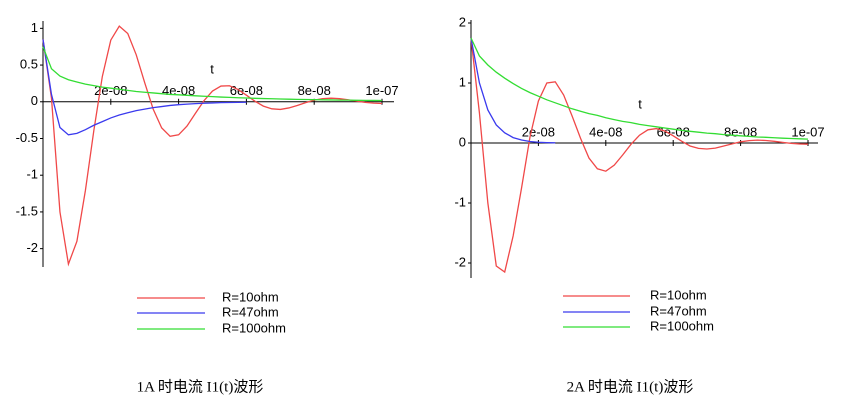 This screenshot has width=850, height=408. Describe the element at coordinates (200, 386) in the screenshot. I see `chart-title: 1A 时电流 I1(t)波形` at that location.